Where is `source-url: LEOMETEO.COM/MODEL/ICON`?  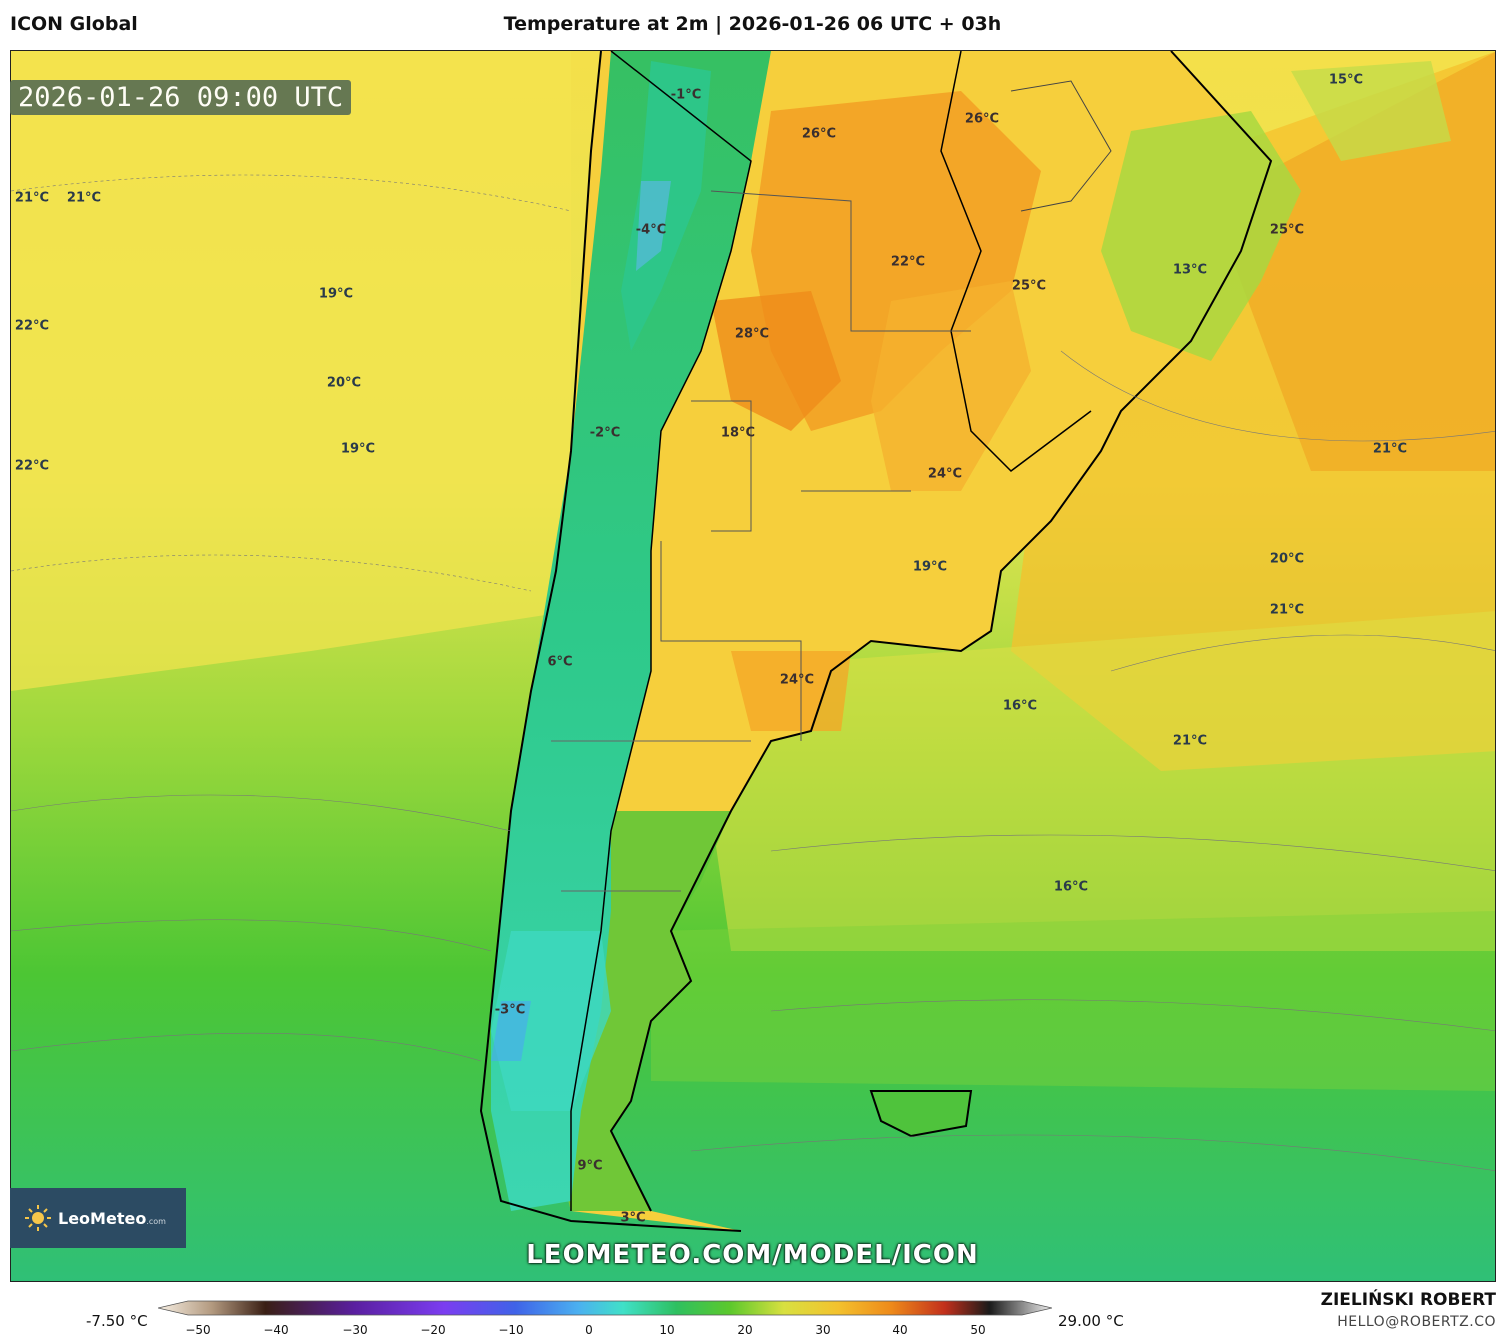 source-url: LEOMETEO.COM/MODEL/ICON is located at coordinates (752, 1255).